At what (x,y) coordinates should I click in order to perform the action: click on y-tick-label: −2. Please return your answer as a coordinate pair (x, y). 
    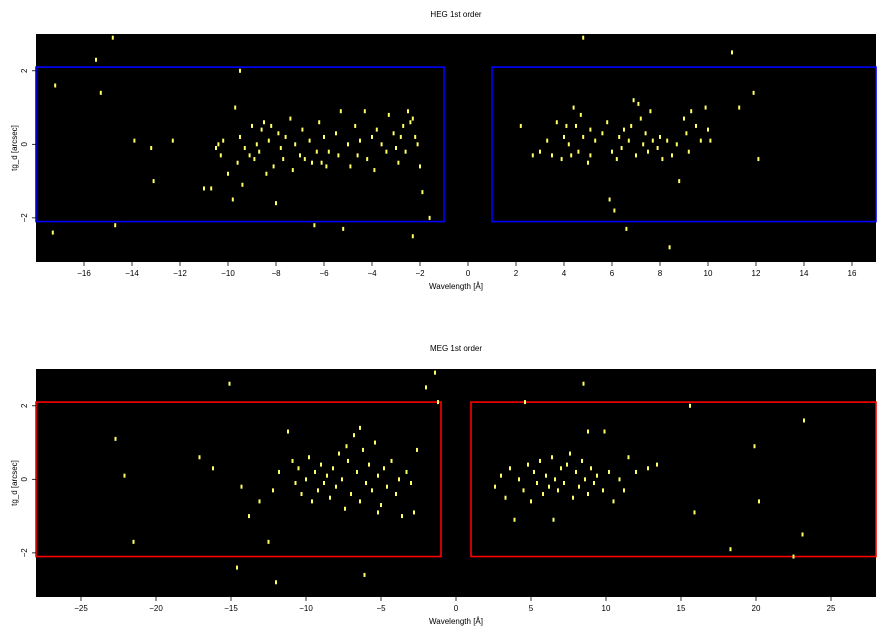
    Looking at the image, I should click on (24, 218).